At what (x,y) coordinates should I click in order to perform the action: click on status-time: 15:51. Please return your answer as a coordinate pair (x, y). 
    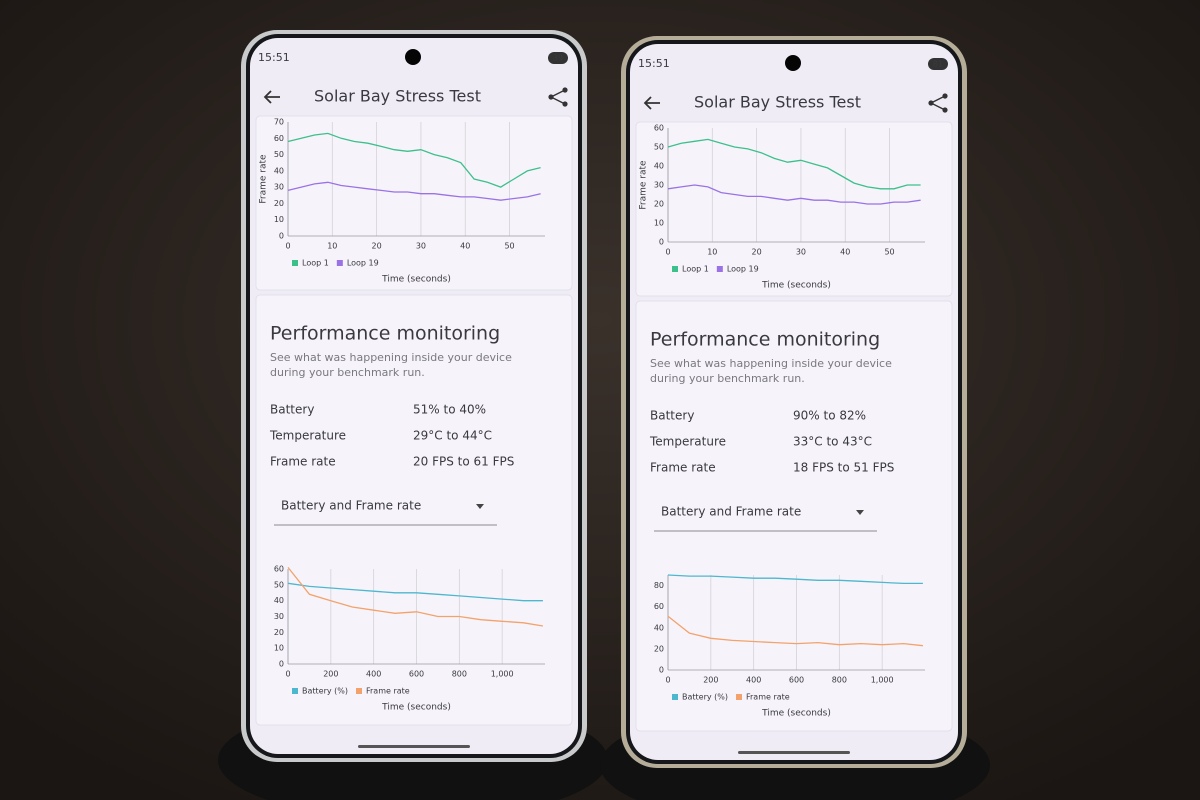
    Looking at the image, I should click on (654, 63).